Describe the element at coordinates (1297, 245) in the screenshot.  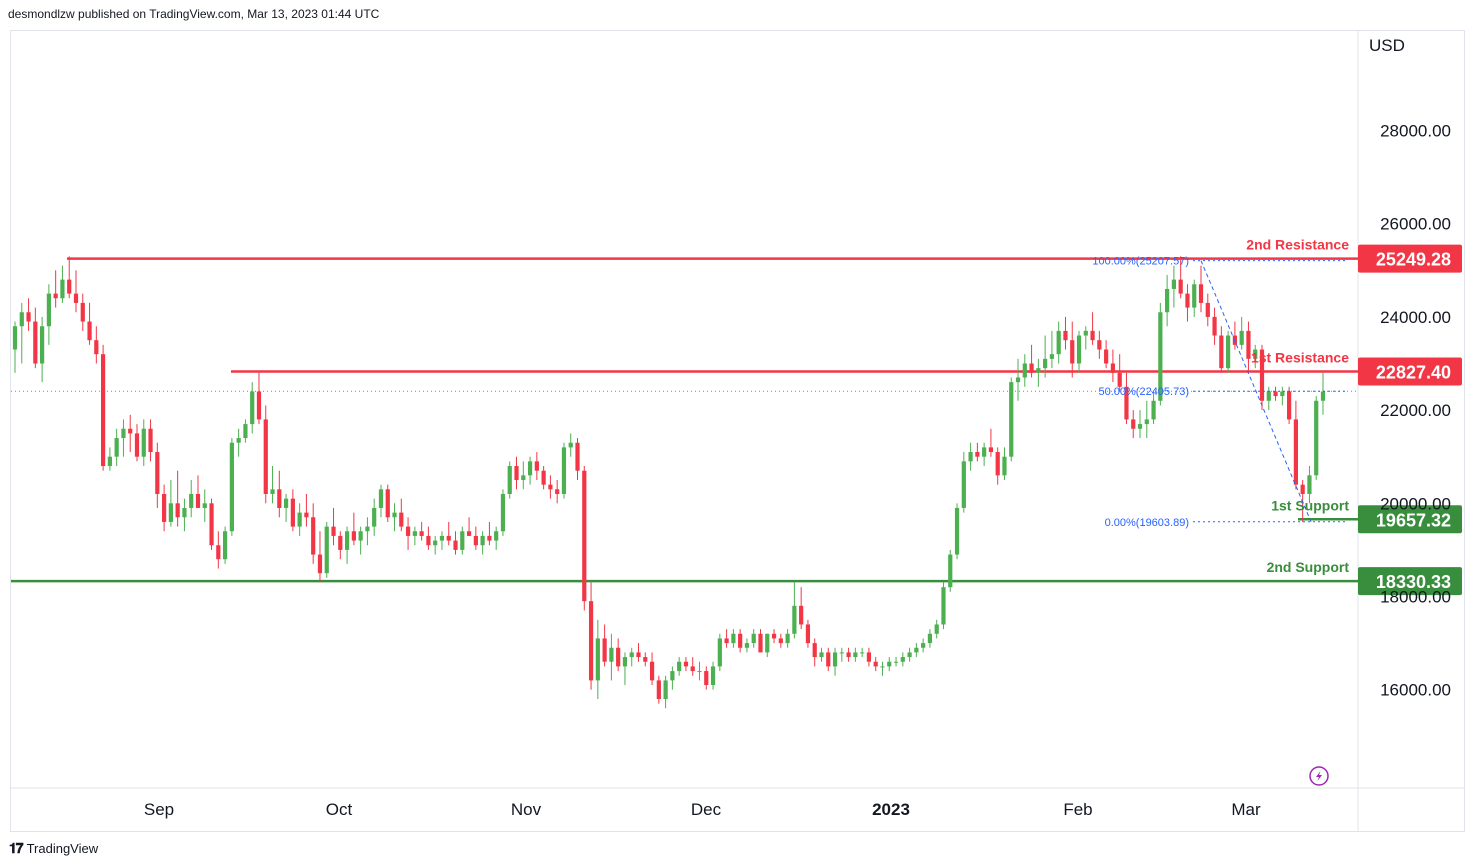
I see `level-label: 2nd Resistance` at that location.